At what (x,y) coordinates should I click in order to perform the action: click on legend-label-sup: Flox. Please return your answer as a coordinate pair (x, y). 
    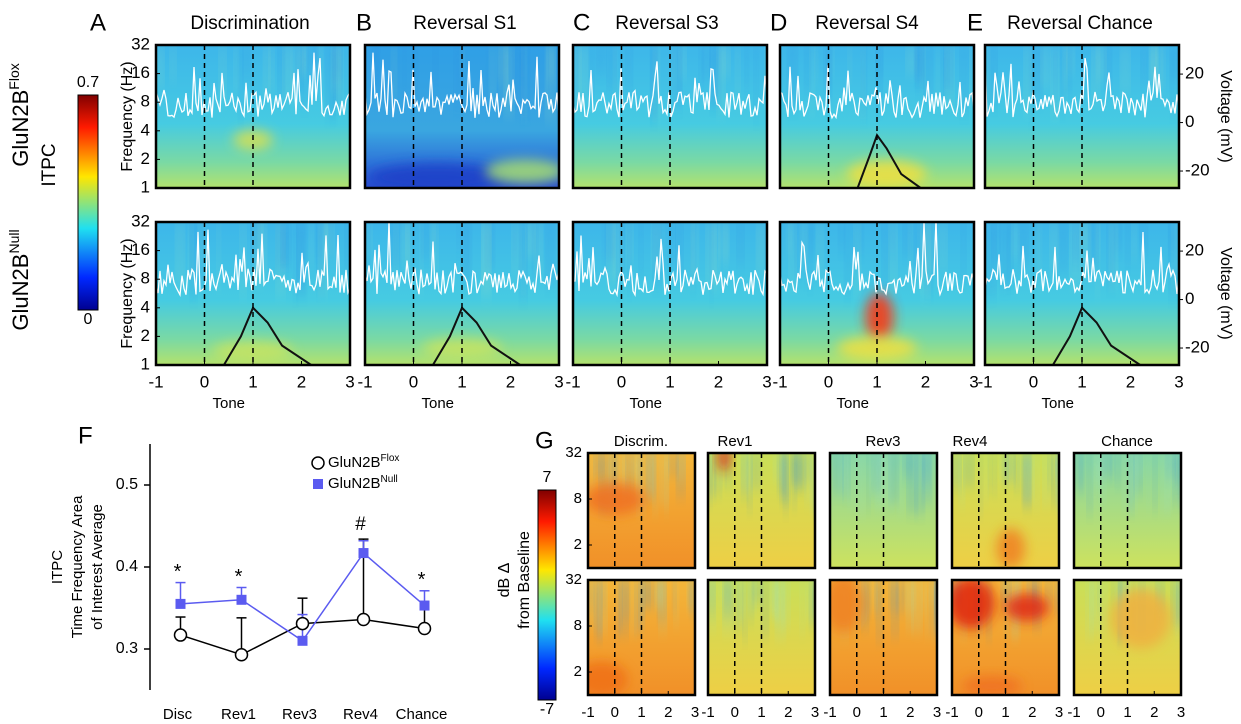
    Looking at the image, I should click on (390, 458).